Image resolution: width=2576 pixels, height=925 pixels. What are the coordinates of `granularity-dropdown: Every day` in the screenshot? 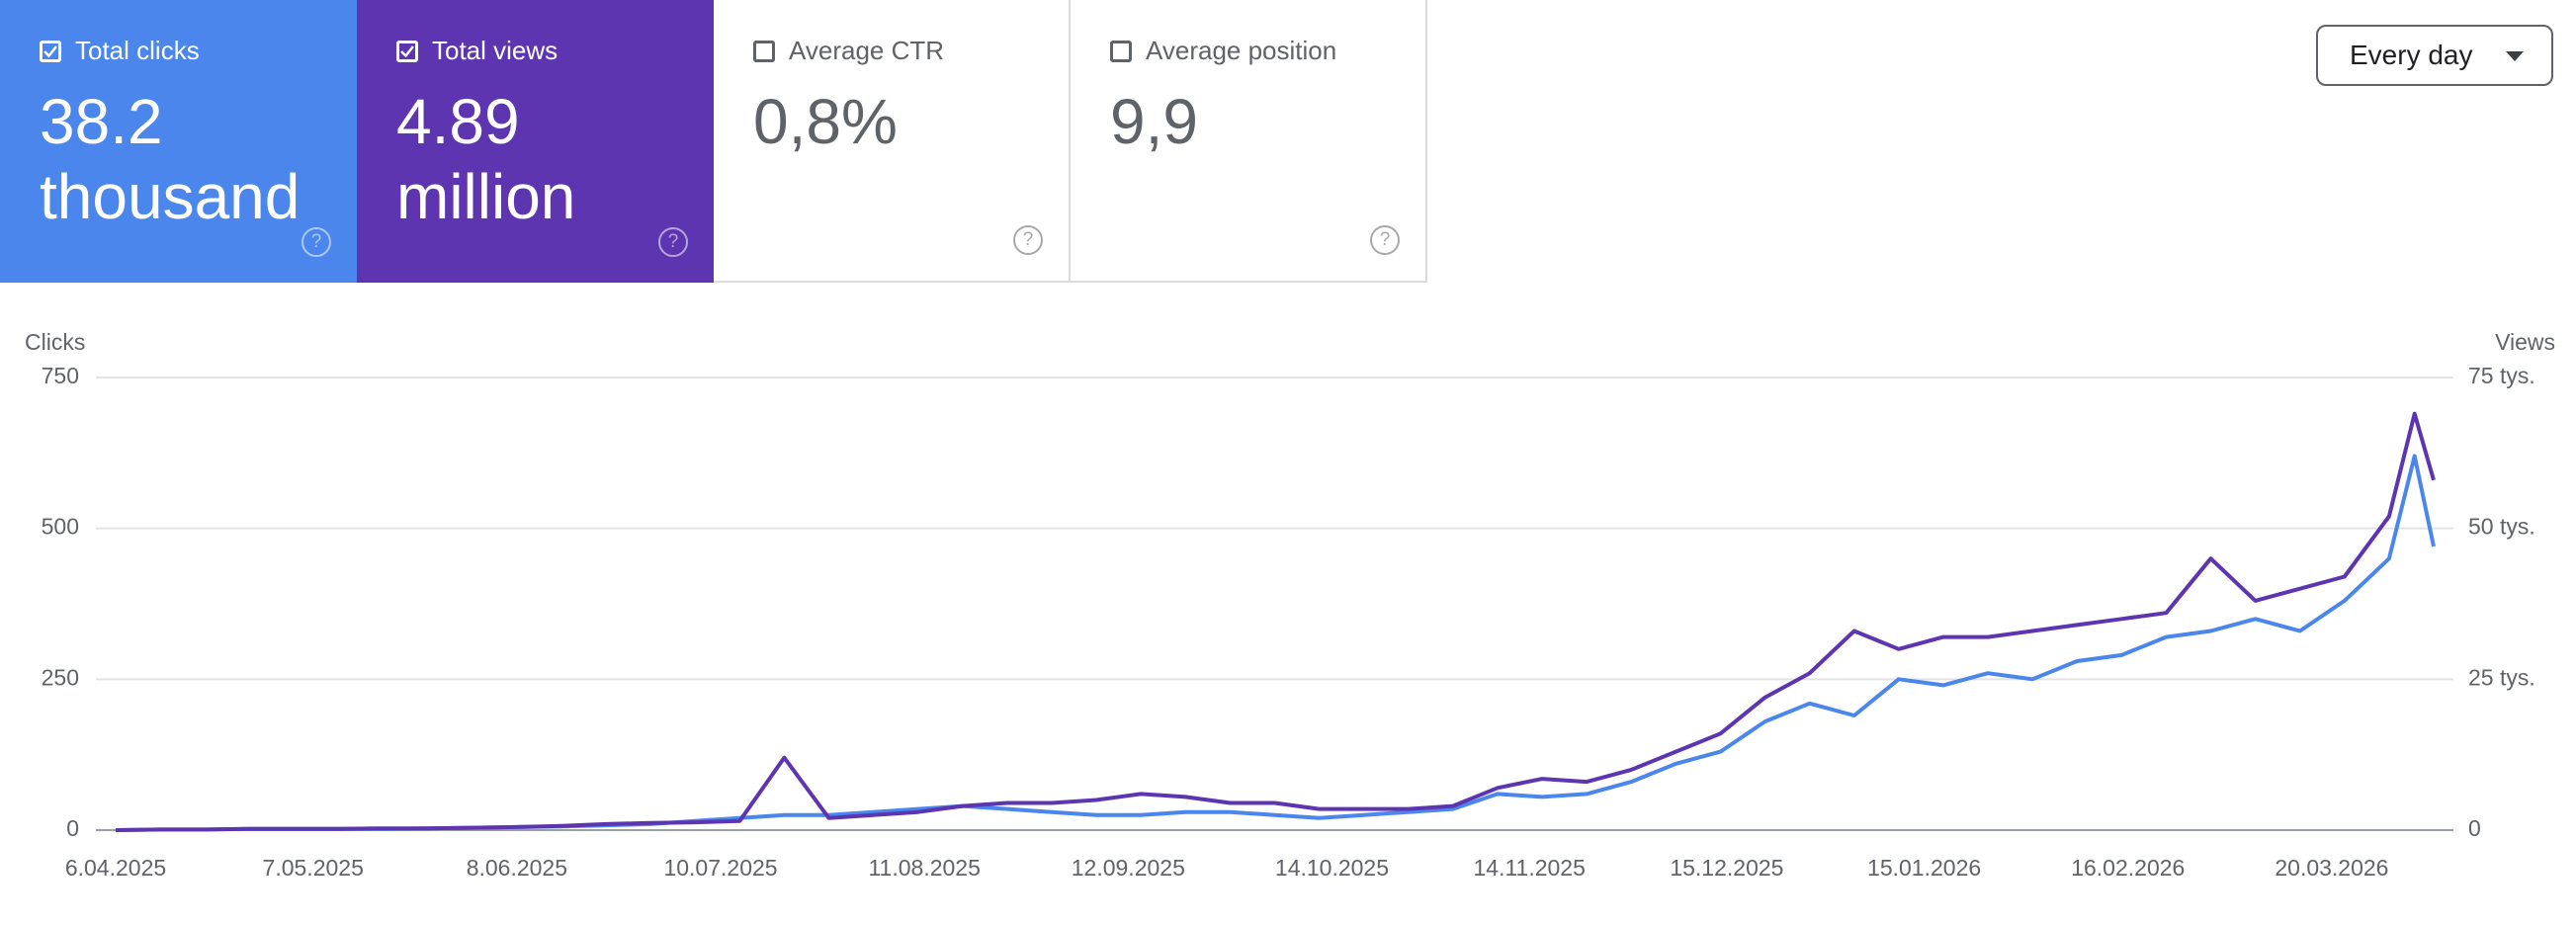 It's located at (2434, 56).